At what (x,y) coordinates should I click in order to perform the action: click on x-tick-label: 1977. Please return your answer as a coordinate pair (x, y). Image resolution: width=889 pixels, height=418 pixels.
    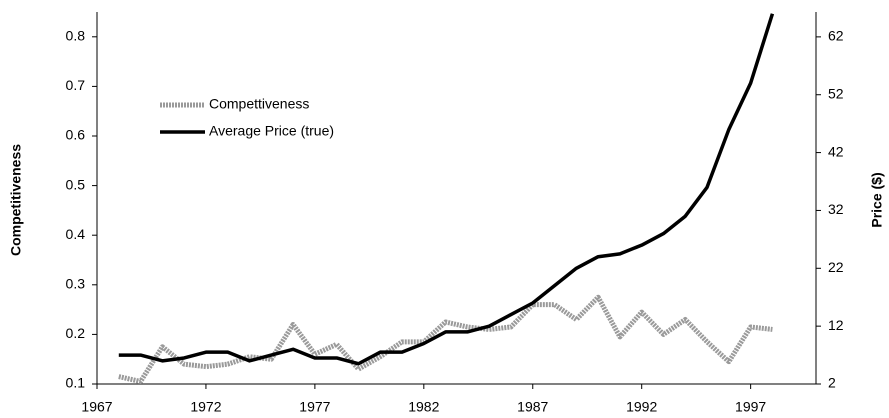
    Looking at the image, I should click on (314, 407).